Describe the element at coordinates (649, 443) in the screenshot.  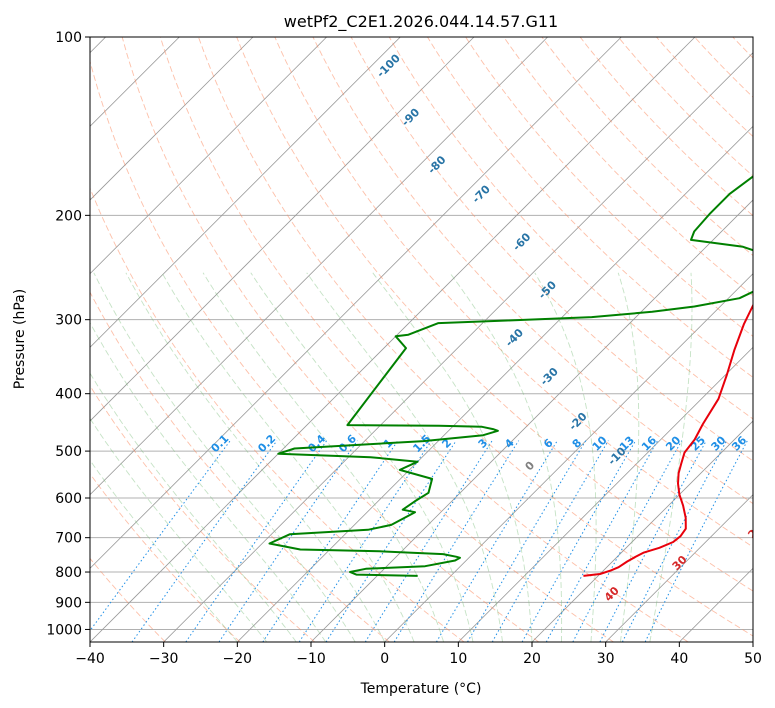
I see `mixing-ratio-label: 16` at that location.